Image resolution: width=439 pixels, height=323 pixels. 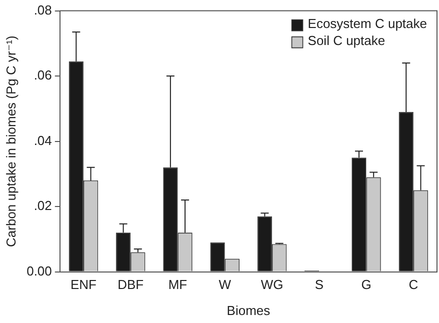 I want to click on y-tick-label: 0.00, so click(x=39, y=270).